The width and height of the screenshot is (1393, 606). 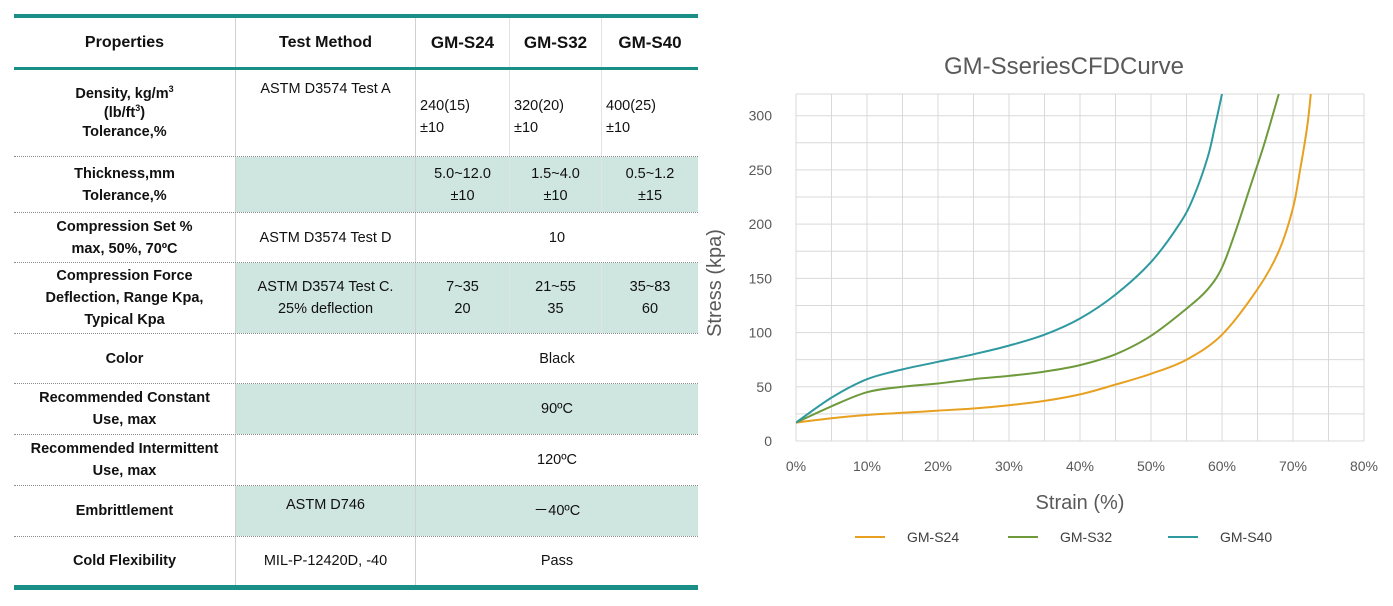 I want to click on value-s40-density: 400(25) ±10, so click(x=631, y=117).